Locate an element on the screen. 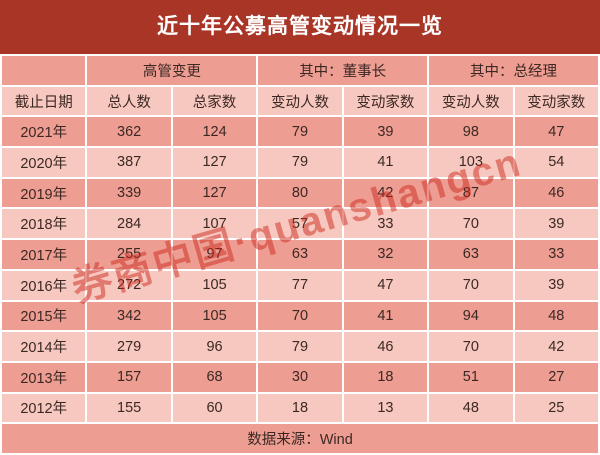 Image resolution: width=600 pixels, height=455 pixels. group-header-chairman: 其中：董事长 is located at coordinates (343, 70).